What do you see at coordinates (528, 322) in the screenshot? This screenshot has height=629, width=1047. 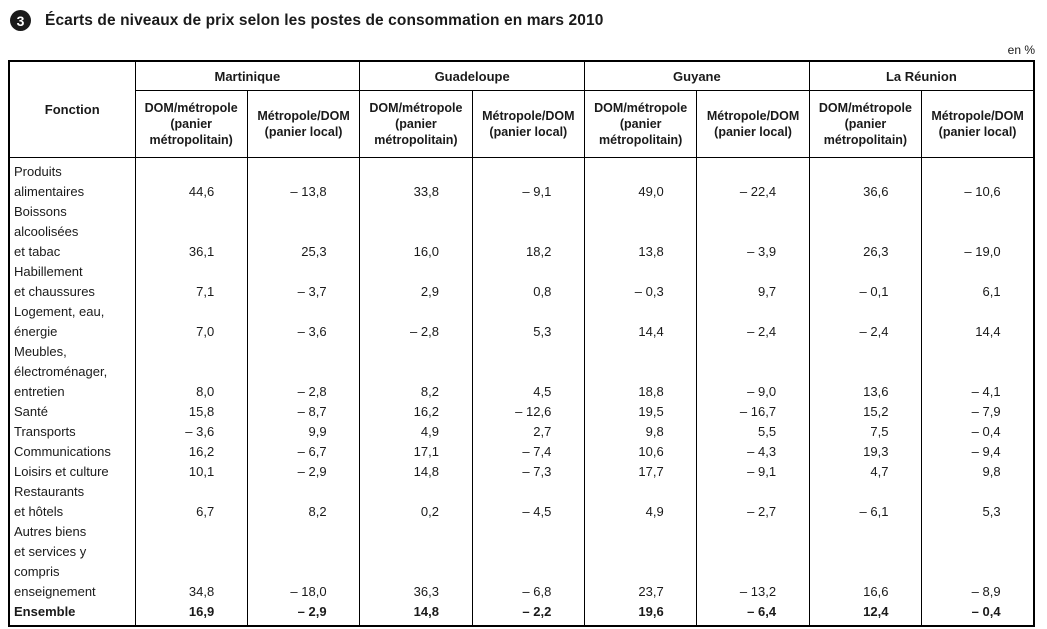 I see `value-cell: 5,3` at bounding box center [528, 322].